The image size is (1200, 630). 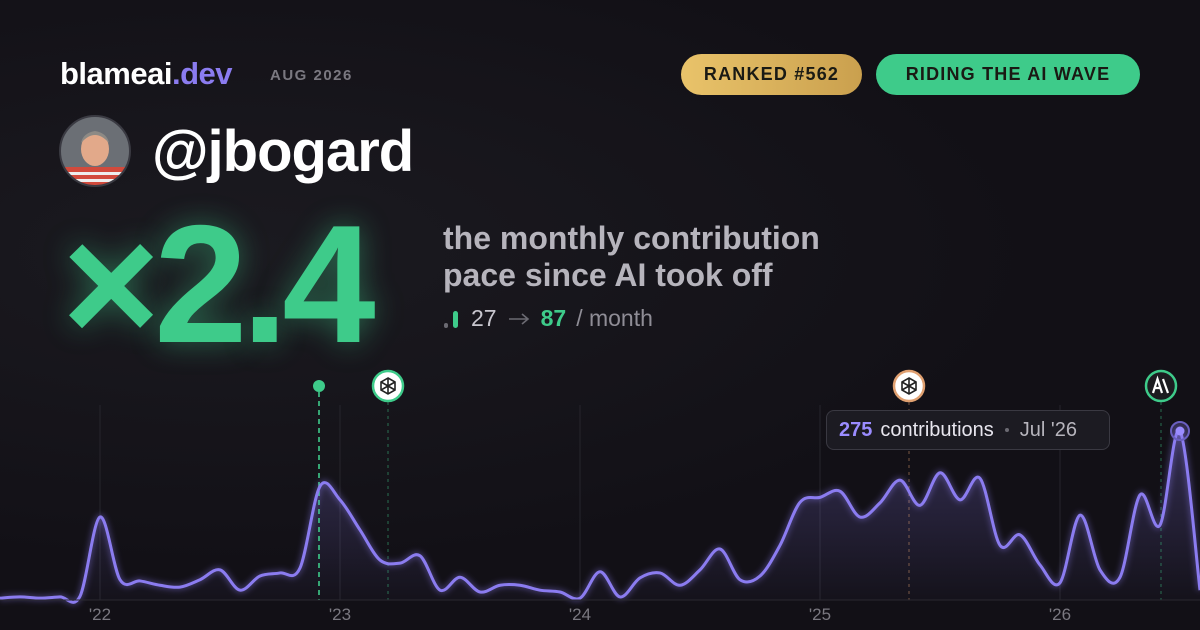 I want to click on highlight-dot, so click(x=1180, y=431).